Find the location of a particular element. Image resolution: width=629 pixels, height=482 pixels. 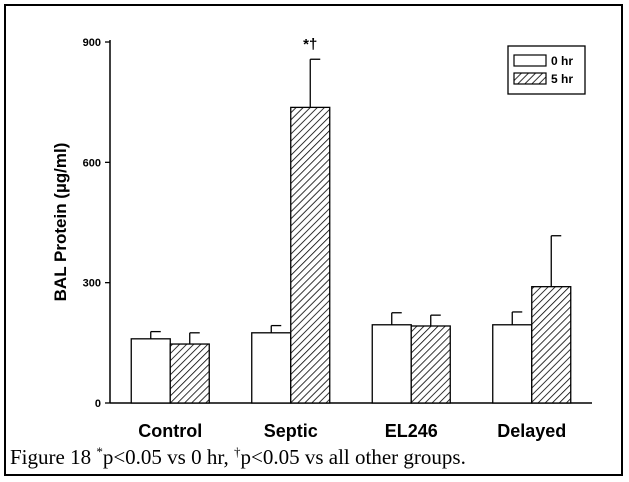

caption-mark-asterisk: * is located at coordinates (99, 451).